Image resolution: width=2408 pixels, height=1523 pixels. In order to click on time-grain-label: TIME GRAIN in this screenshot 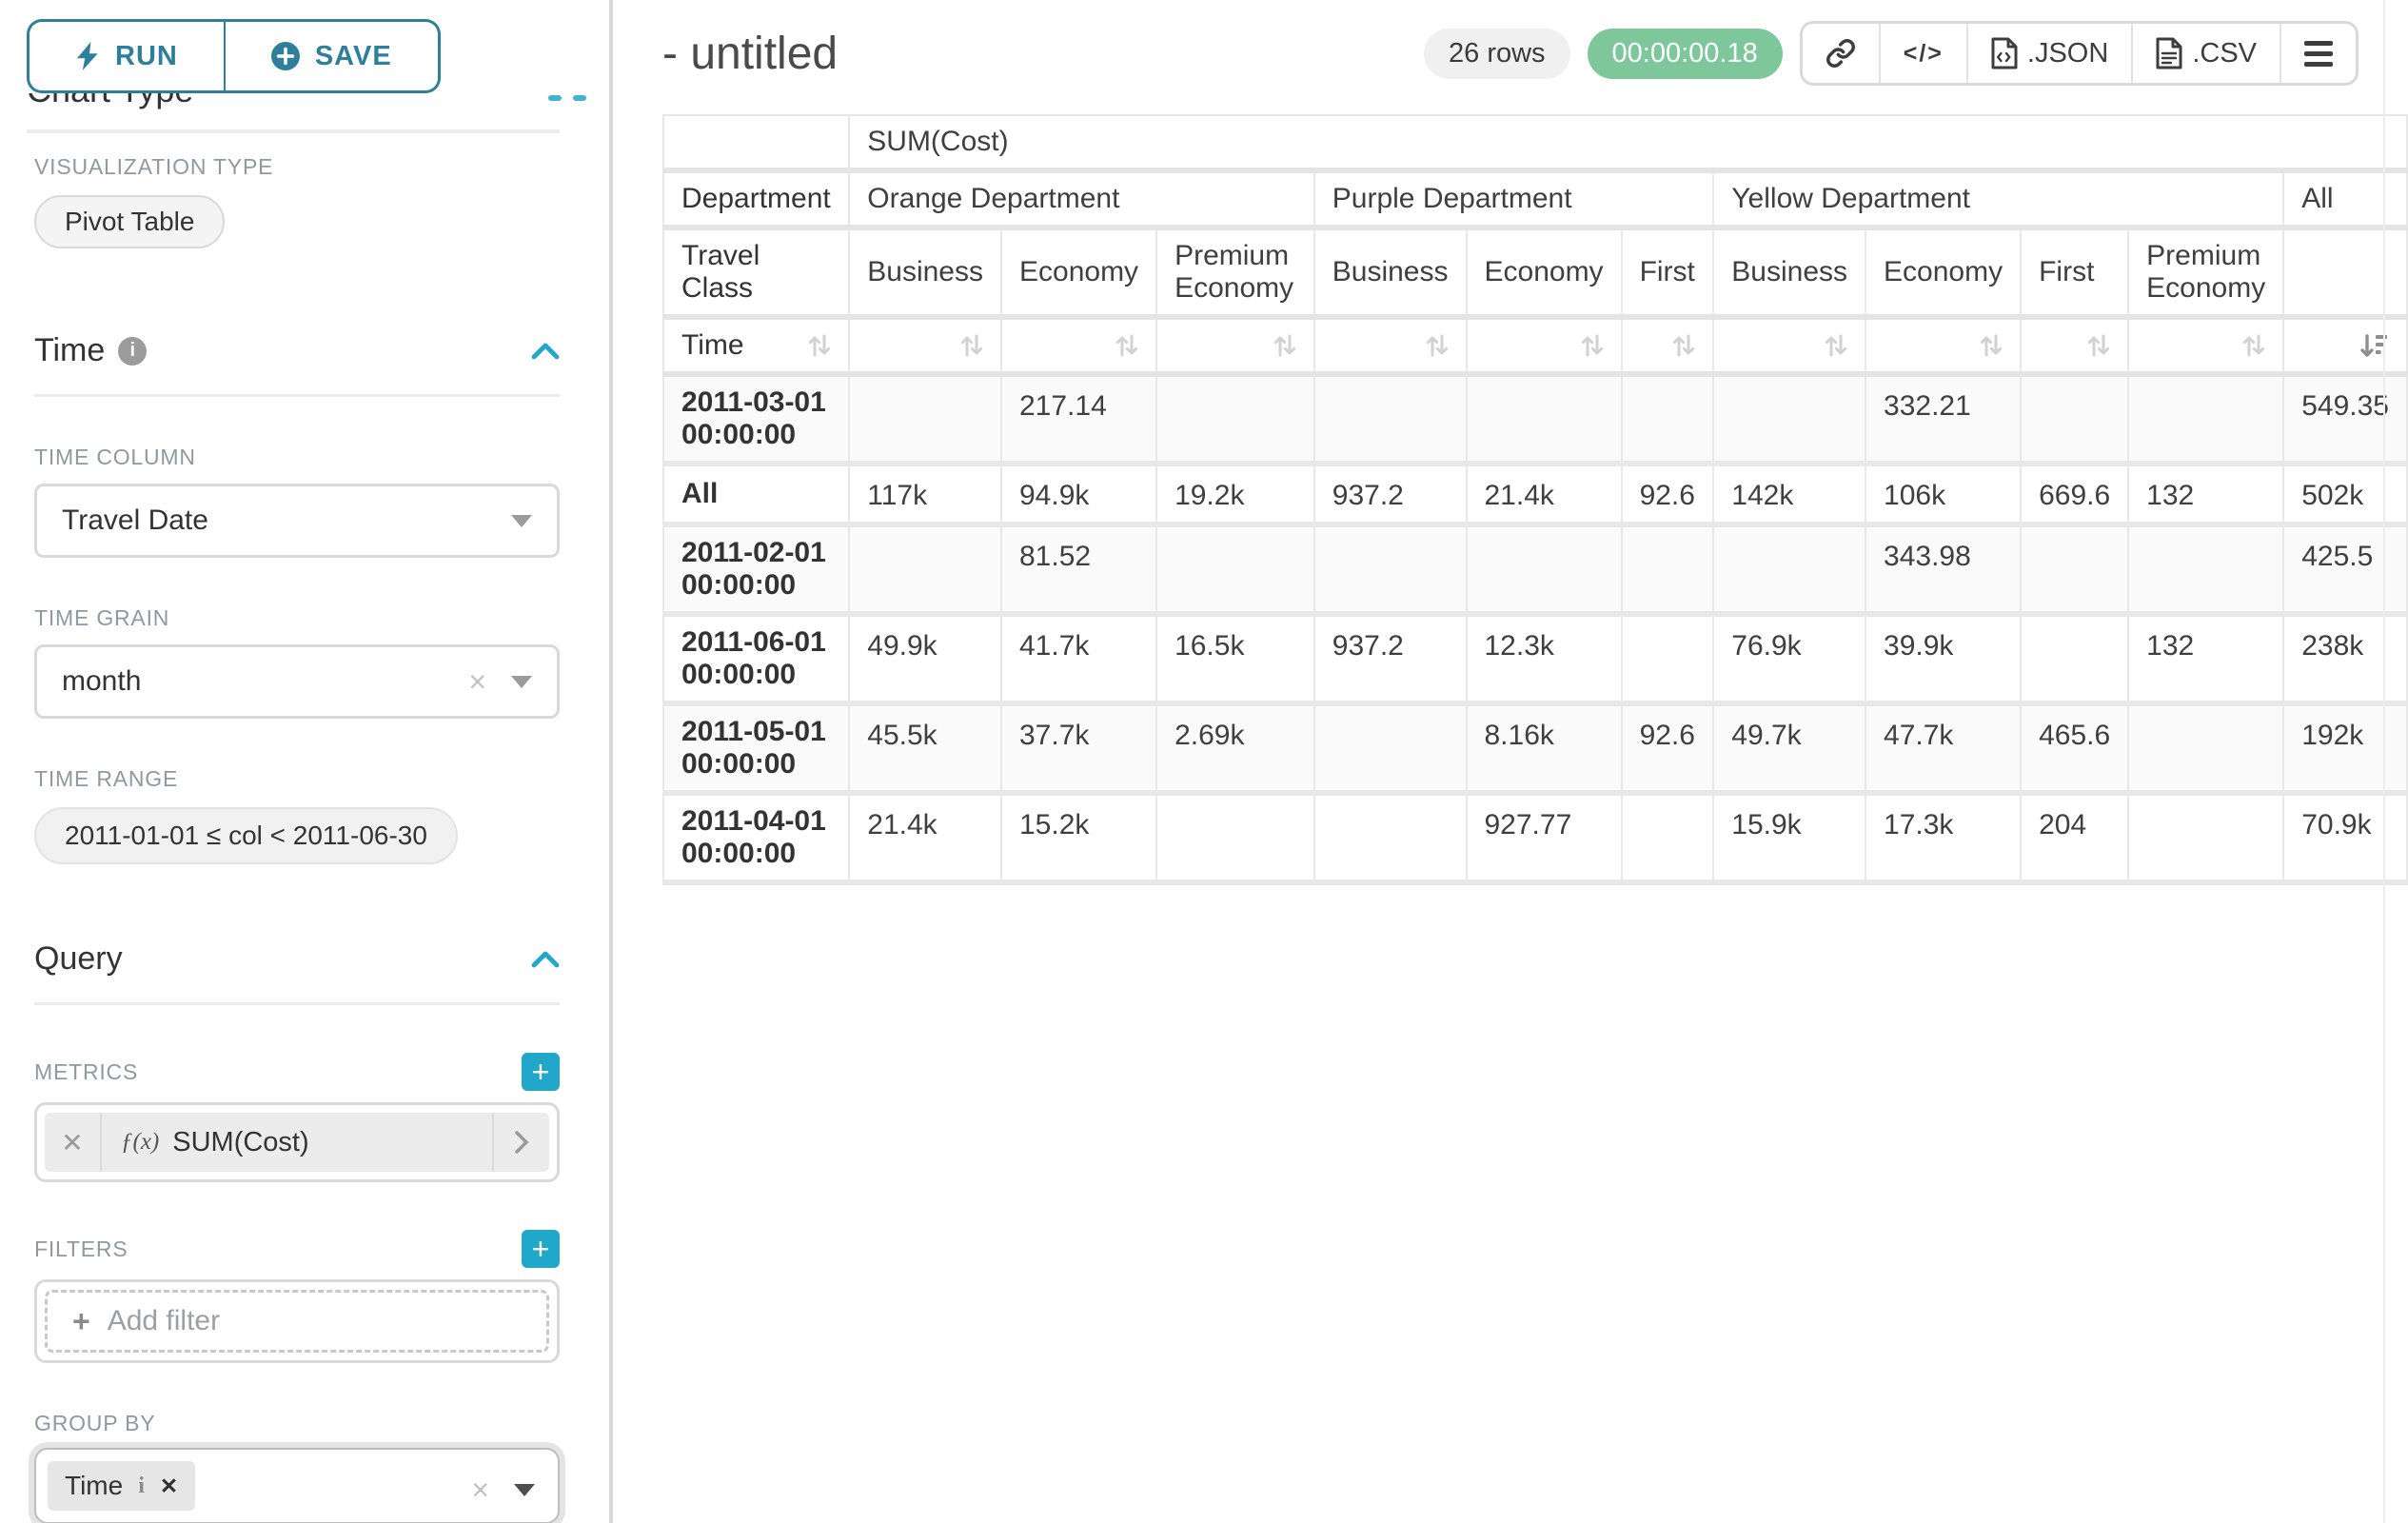, I will do `click(102, 618)`.